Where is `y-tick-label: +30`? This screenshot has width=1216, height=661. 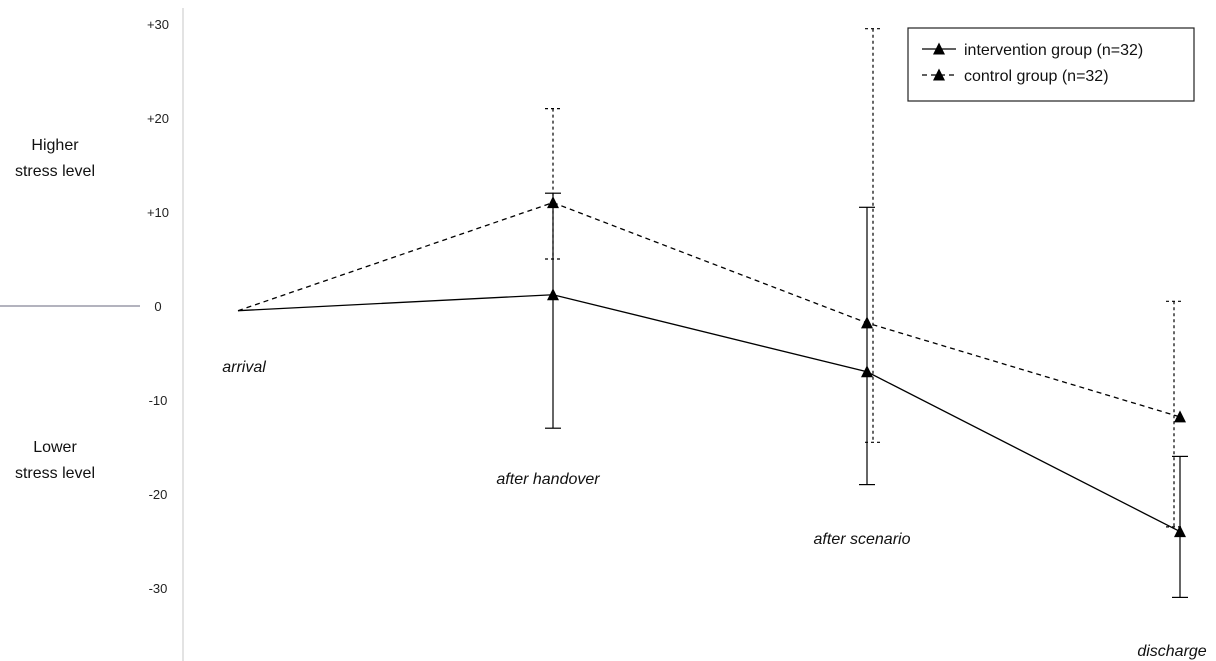 y-tick-label: +30 is located at coordinates (158, 24).